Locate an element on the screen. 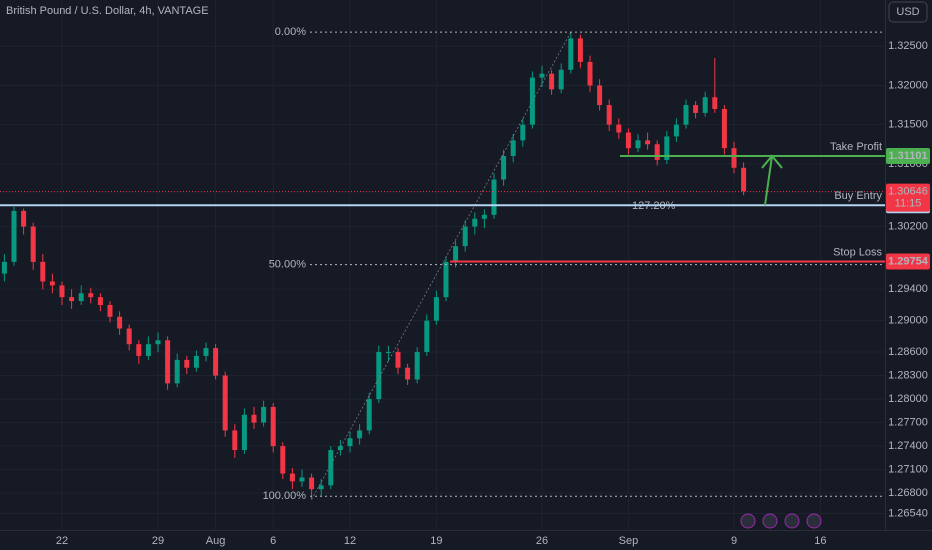 The height and width of the screenshot is (550, 932). x-tick-label: 6 is located at coordinates (273, 541).